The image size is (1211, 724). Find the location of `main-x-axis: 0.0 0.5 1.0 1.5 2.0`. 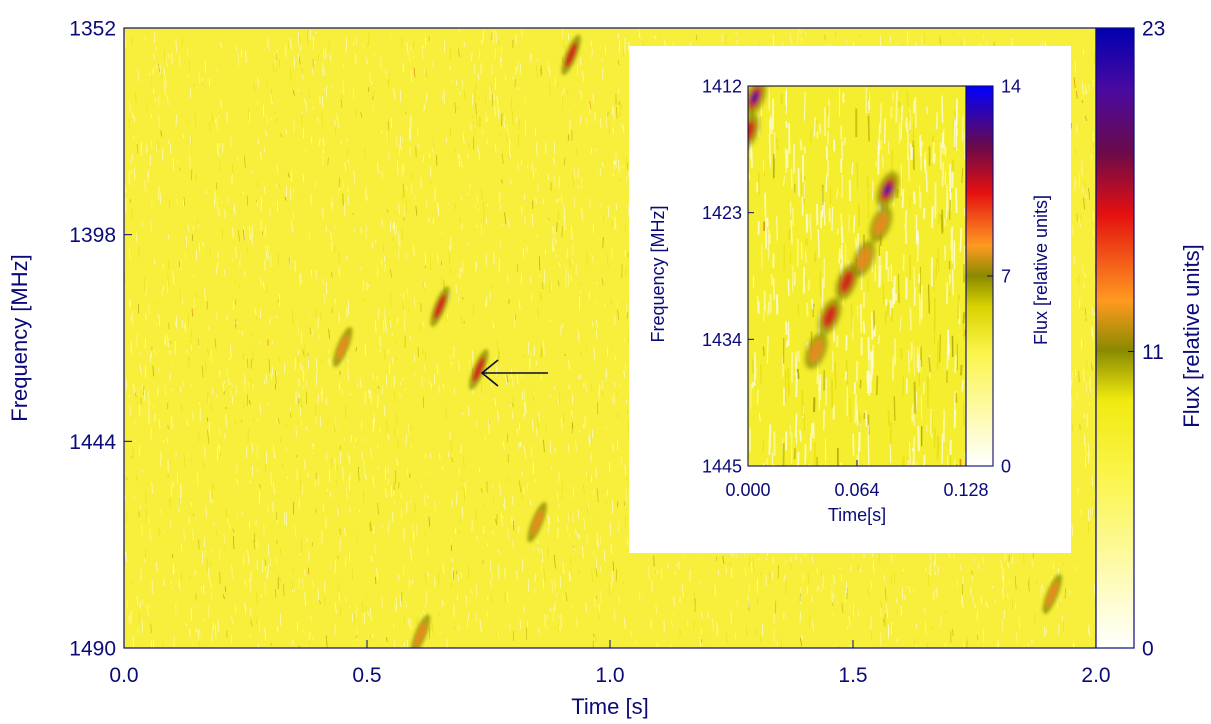

main-x-axis: 0.0 0.5 1.0 1.5 2.0 is located at coordinates (610, 663).